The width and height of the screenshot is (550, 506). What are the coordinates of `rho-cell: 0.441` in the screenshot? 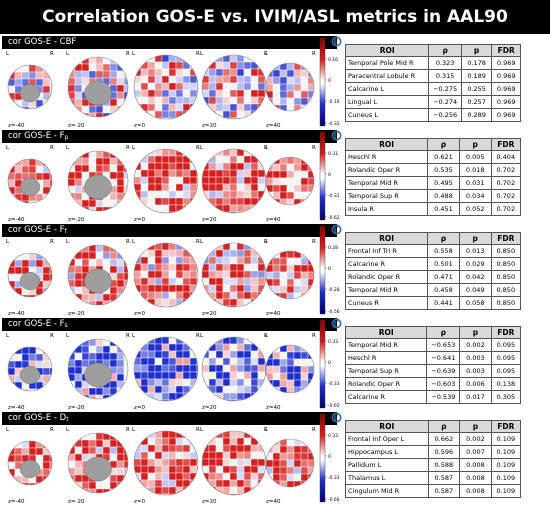 It's located at (443, 303).